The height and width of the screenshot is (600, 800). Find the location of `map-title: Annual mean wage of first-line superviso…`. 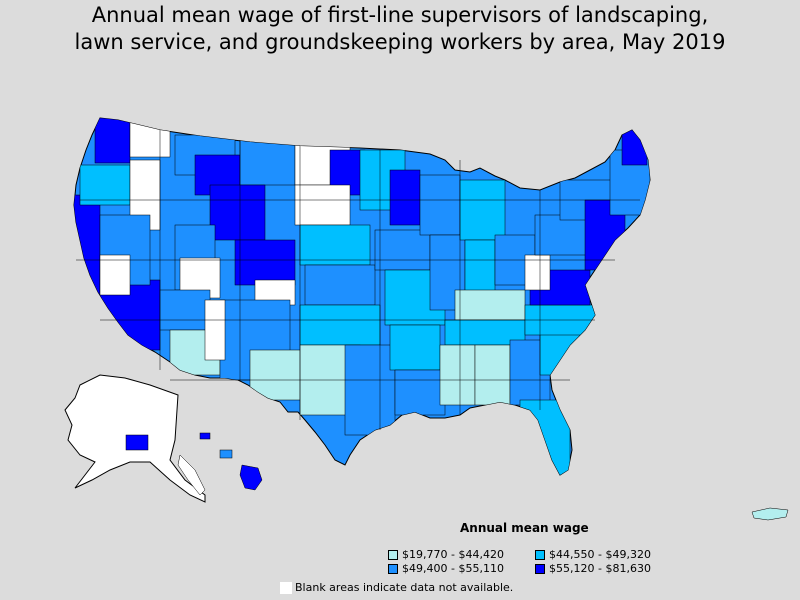

map-title: Annual mean wage of first-line superviso… is located at coordinates (400, 29).